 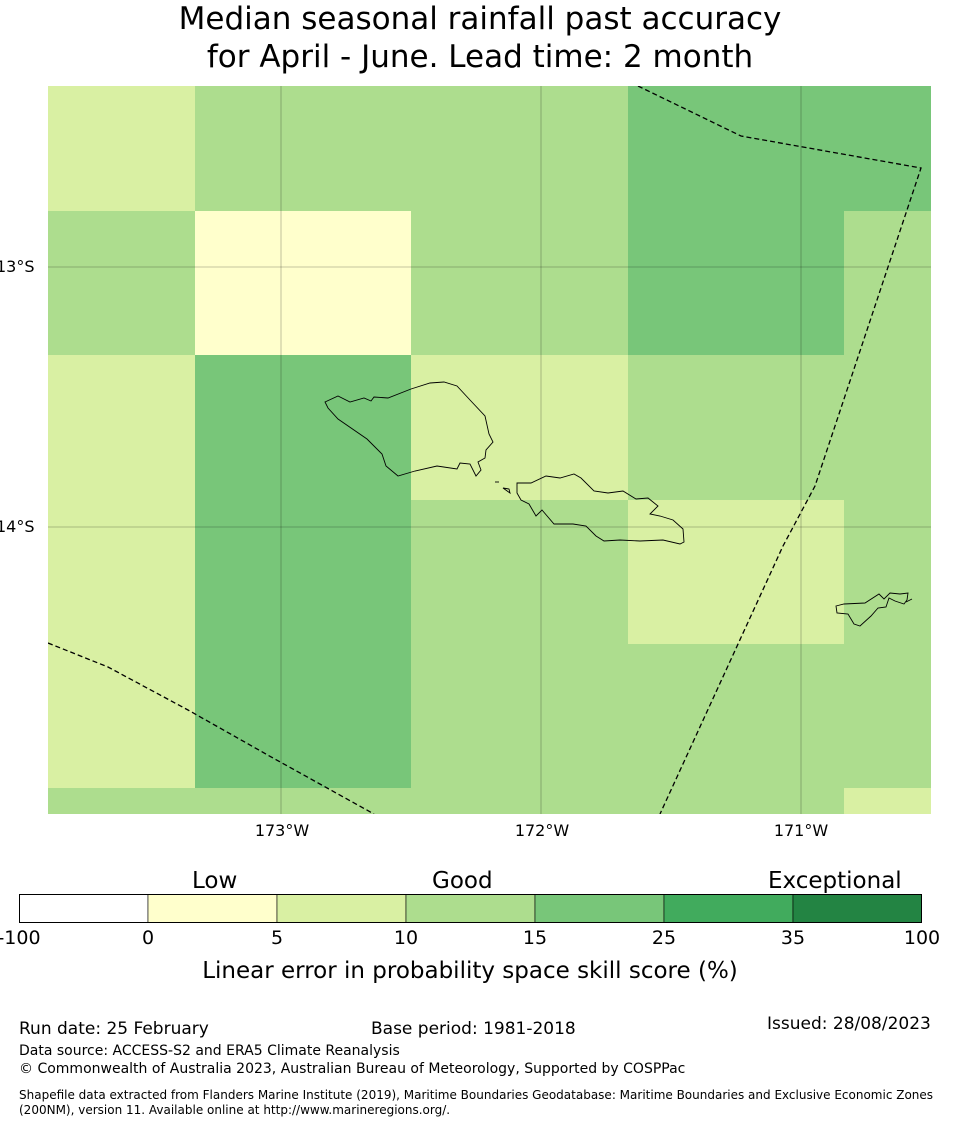 What do you see at coordinates (406, 938) in the screenshot?
I see `colorbar-tick-3: 10` at bounding box center [406, 938].